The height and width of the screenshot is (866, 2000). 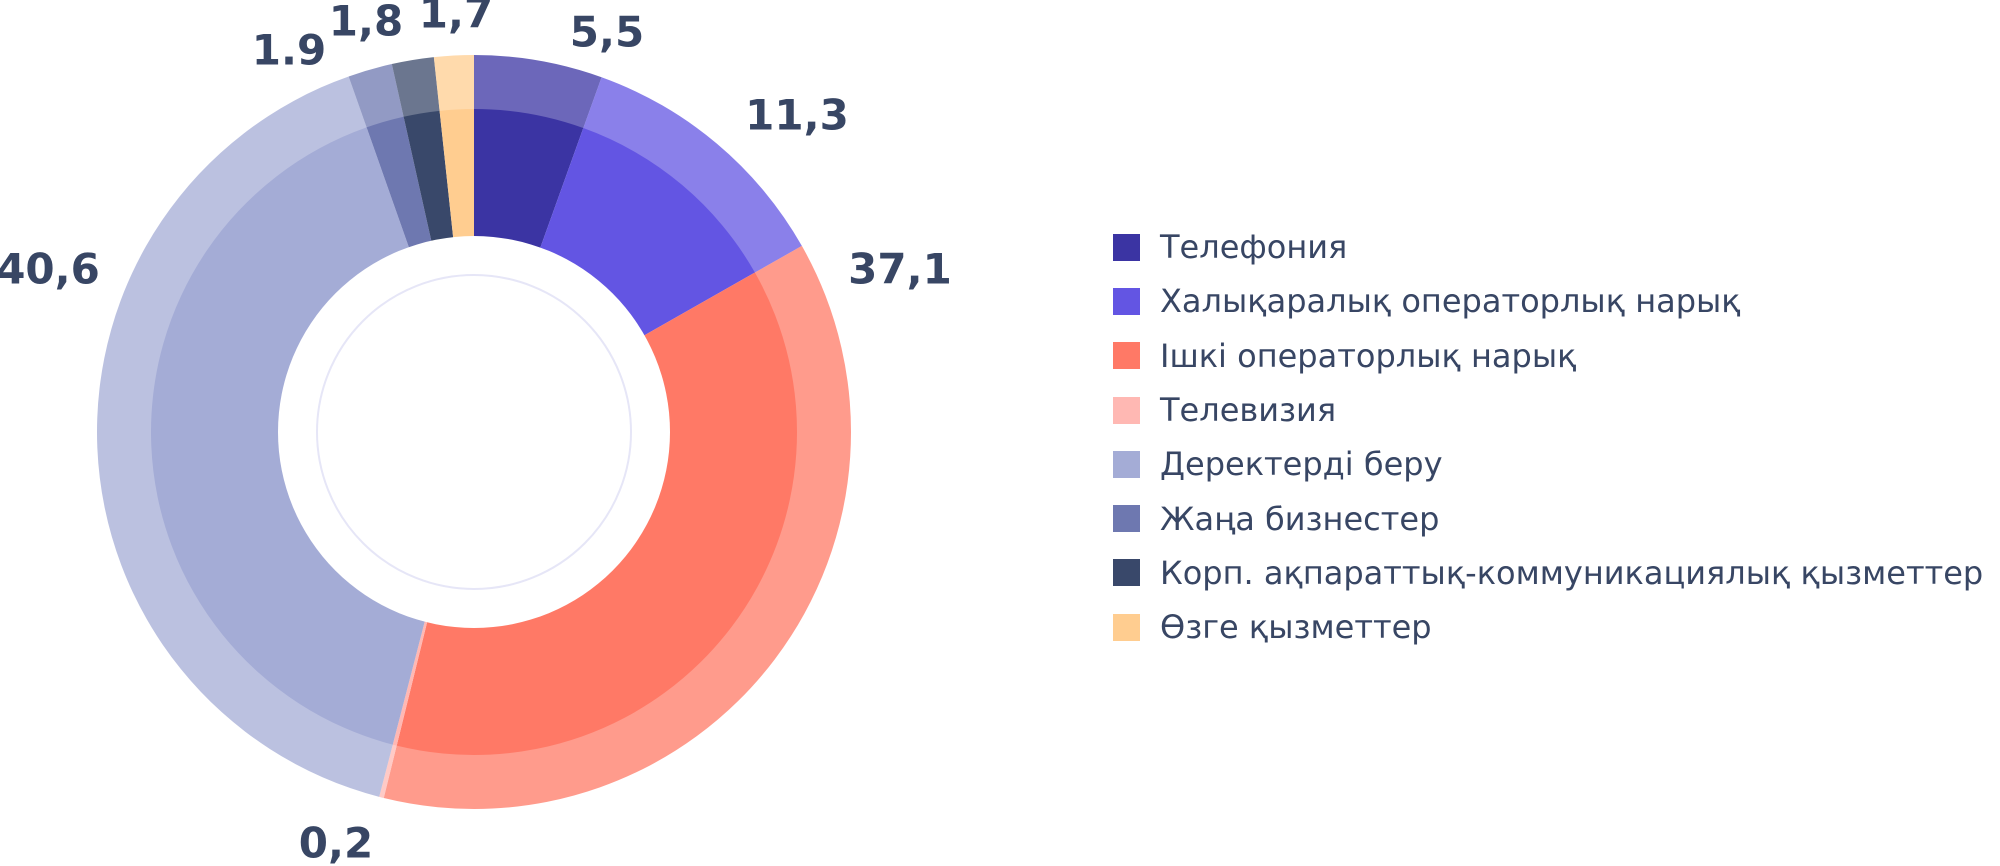 What do you see at coordinates (388, 771) in the screenshot?
I see `outer-slice-телевизия` at bounding box center [388, 771].